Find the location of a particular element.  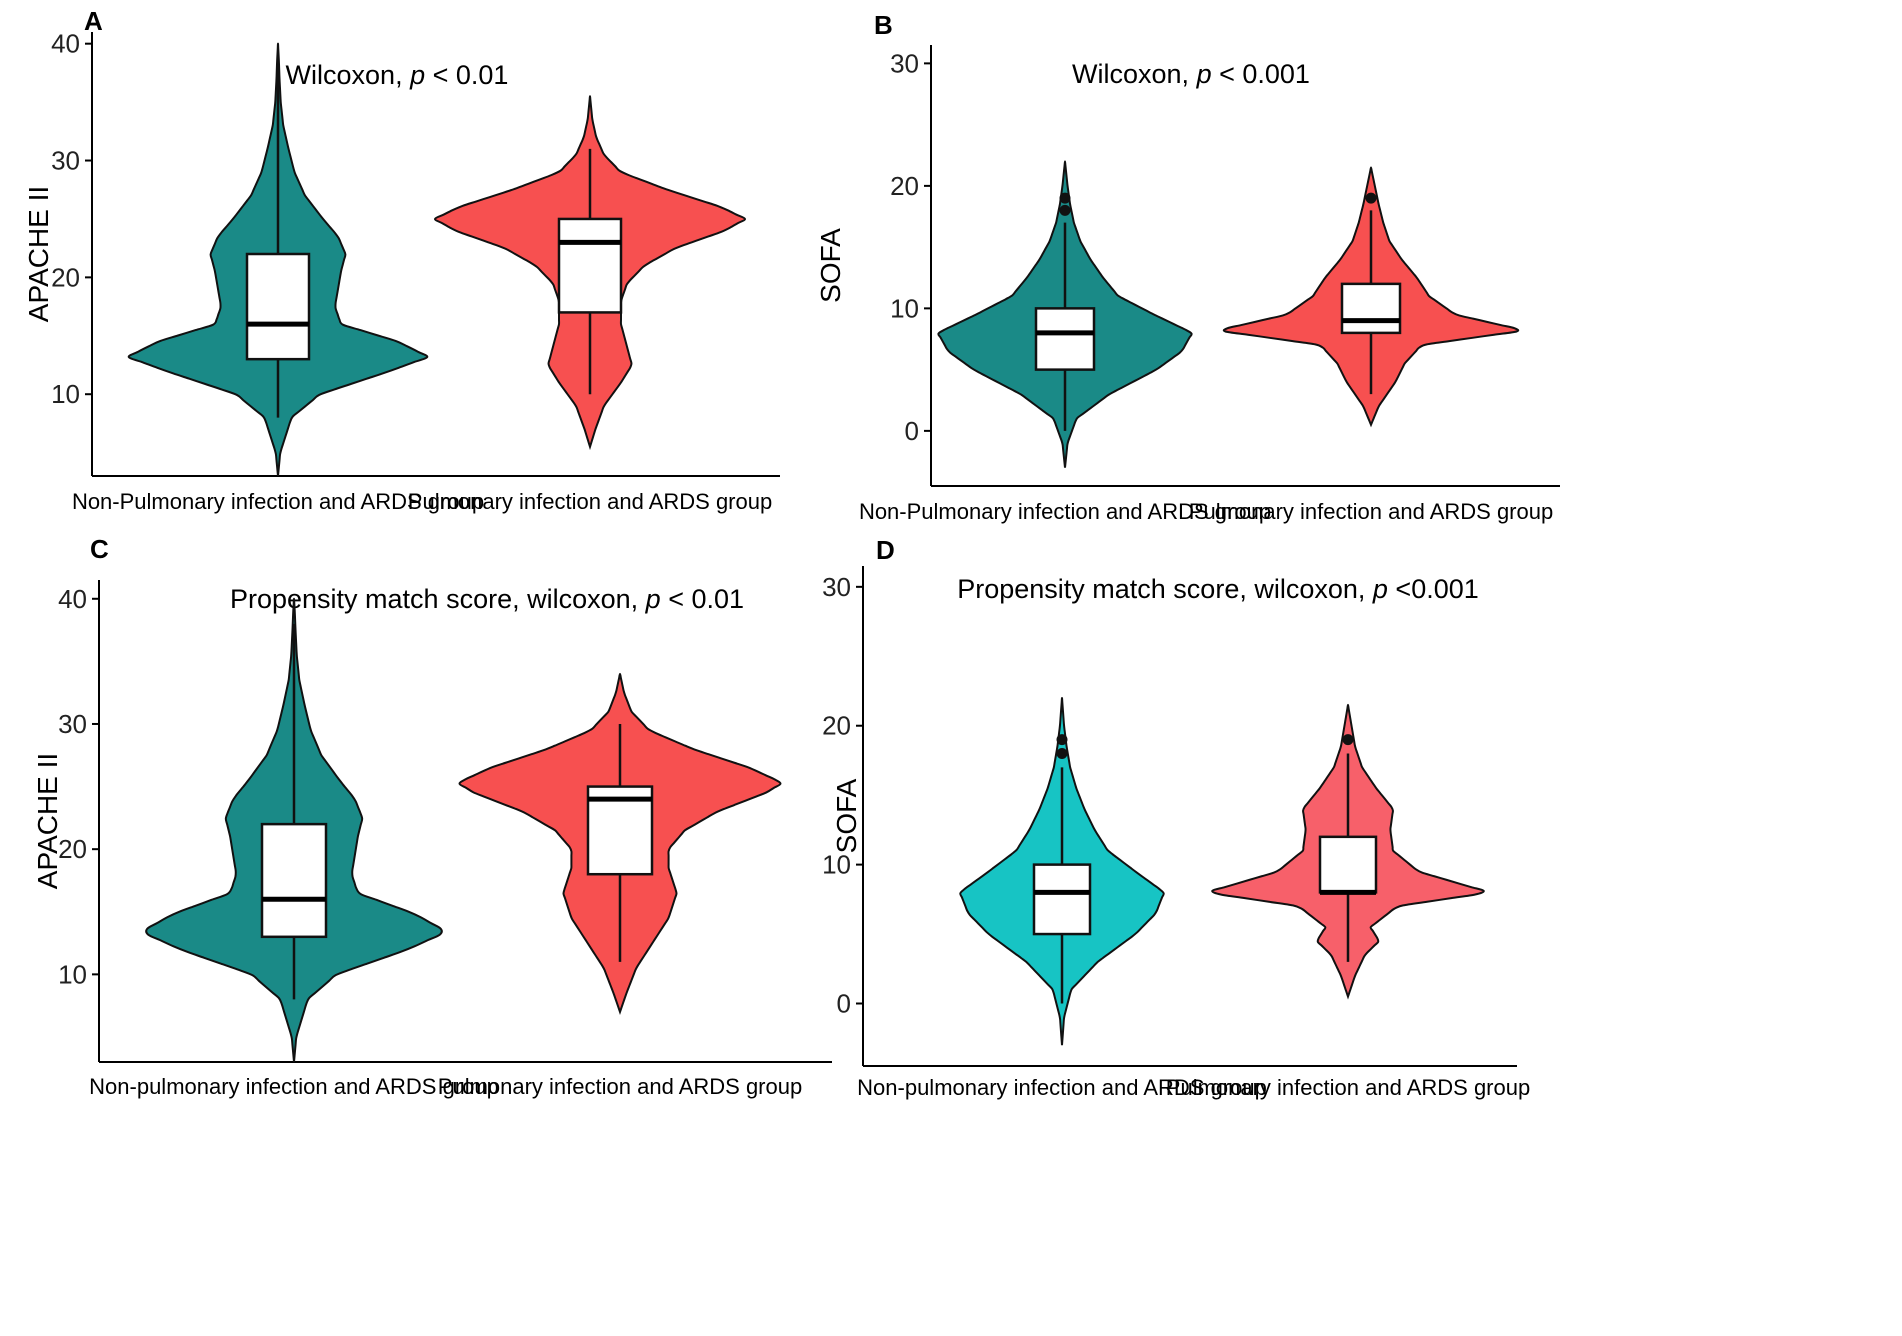

wilcoxon-annotation: Wilcoxon, p < 0.001 is located at coordinates (1191, 74).